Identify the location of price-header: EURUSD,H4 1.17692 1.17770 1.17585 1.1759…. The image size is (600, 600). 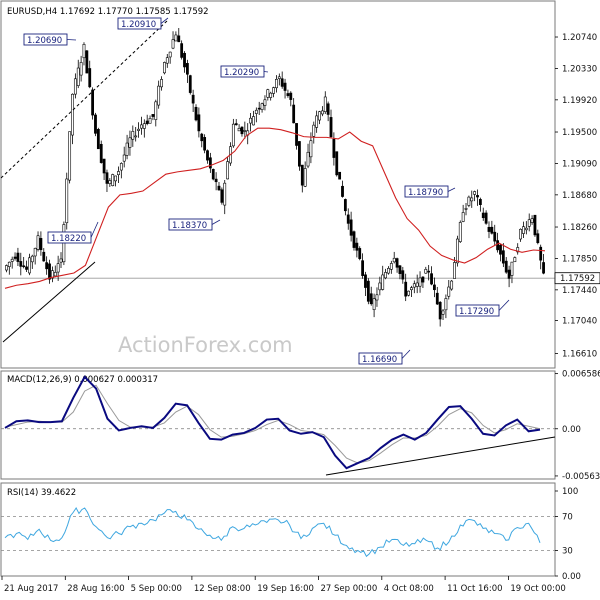
(108, 12).